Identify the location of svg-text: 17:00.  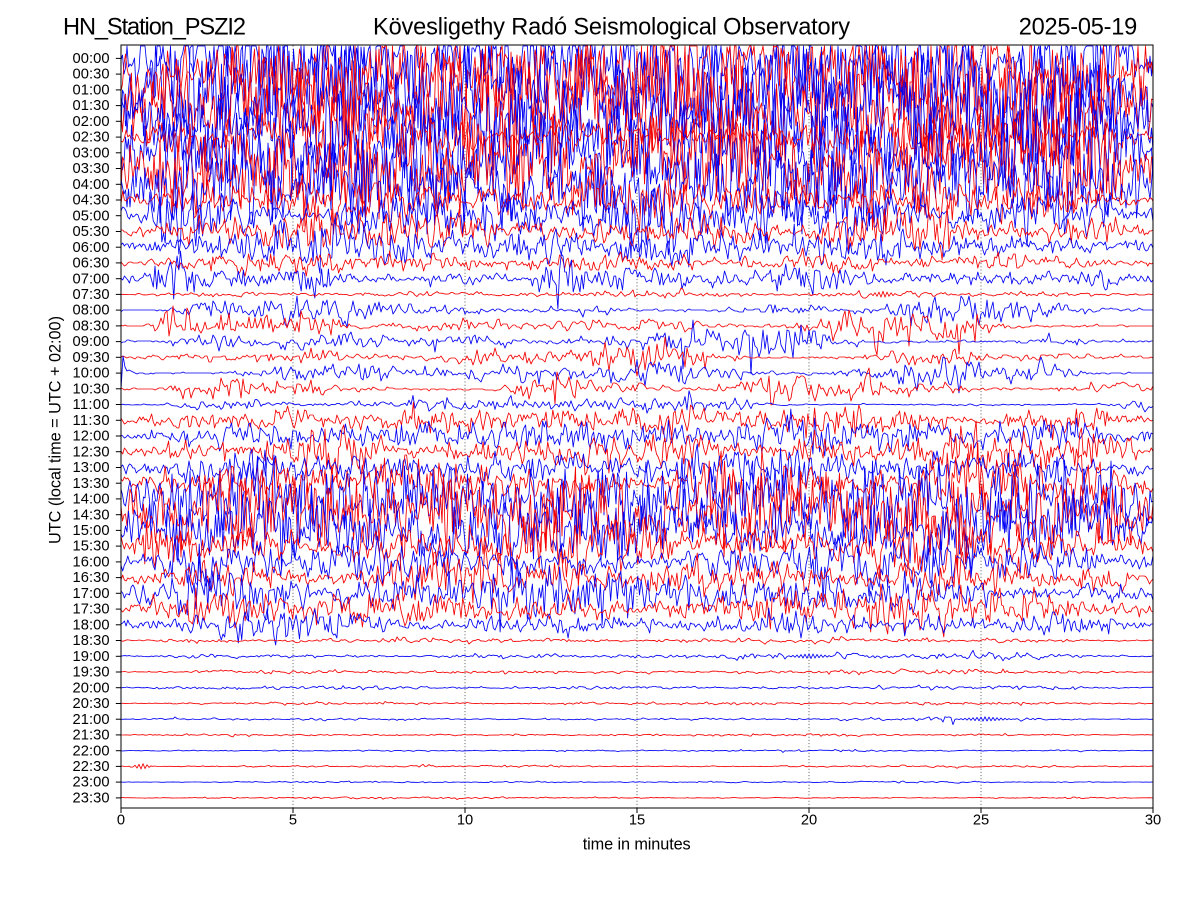
(91, 594).